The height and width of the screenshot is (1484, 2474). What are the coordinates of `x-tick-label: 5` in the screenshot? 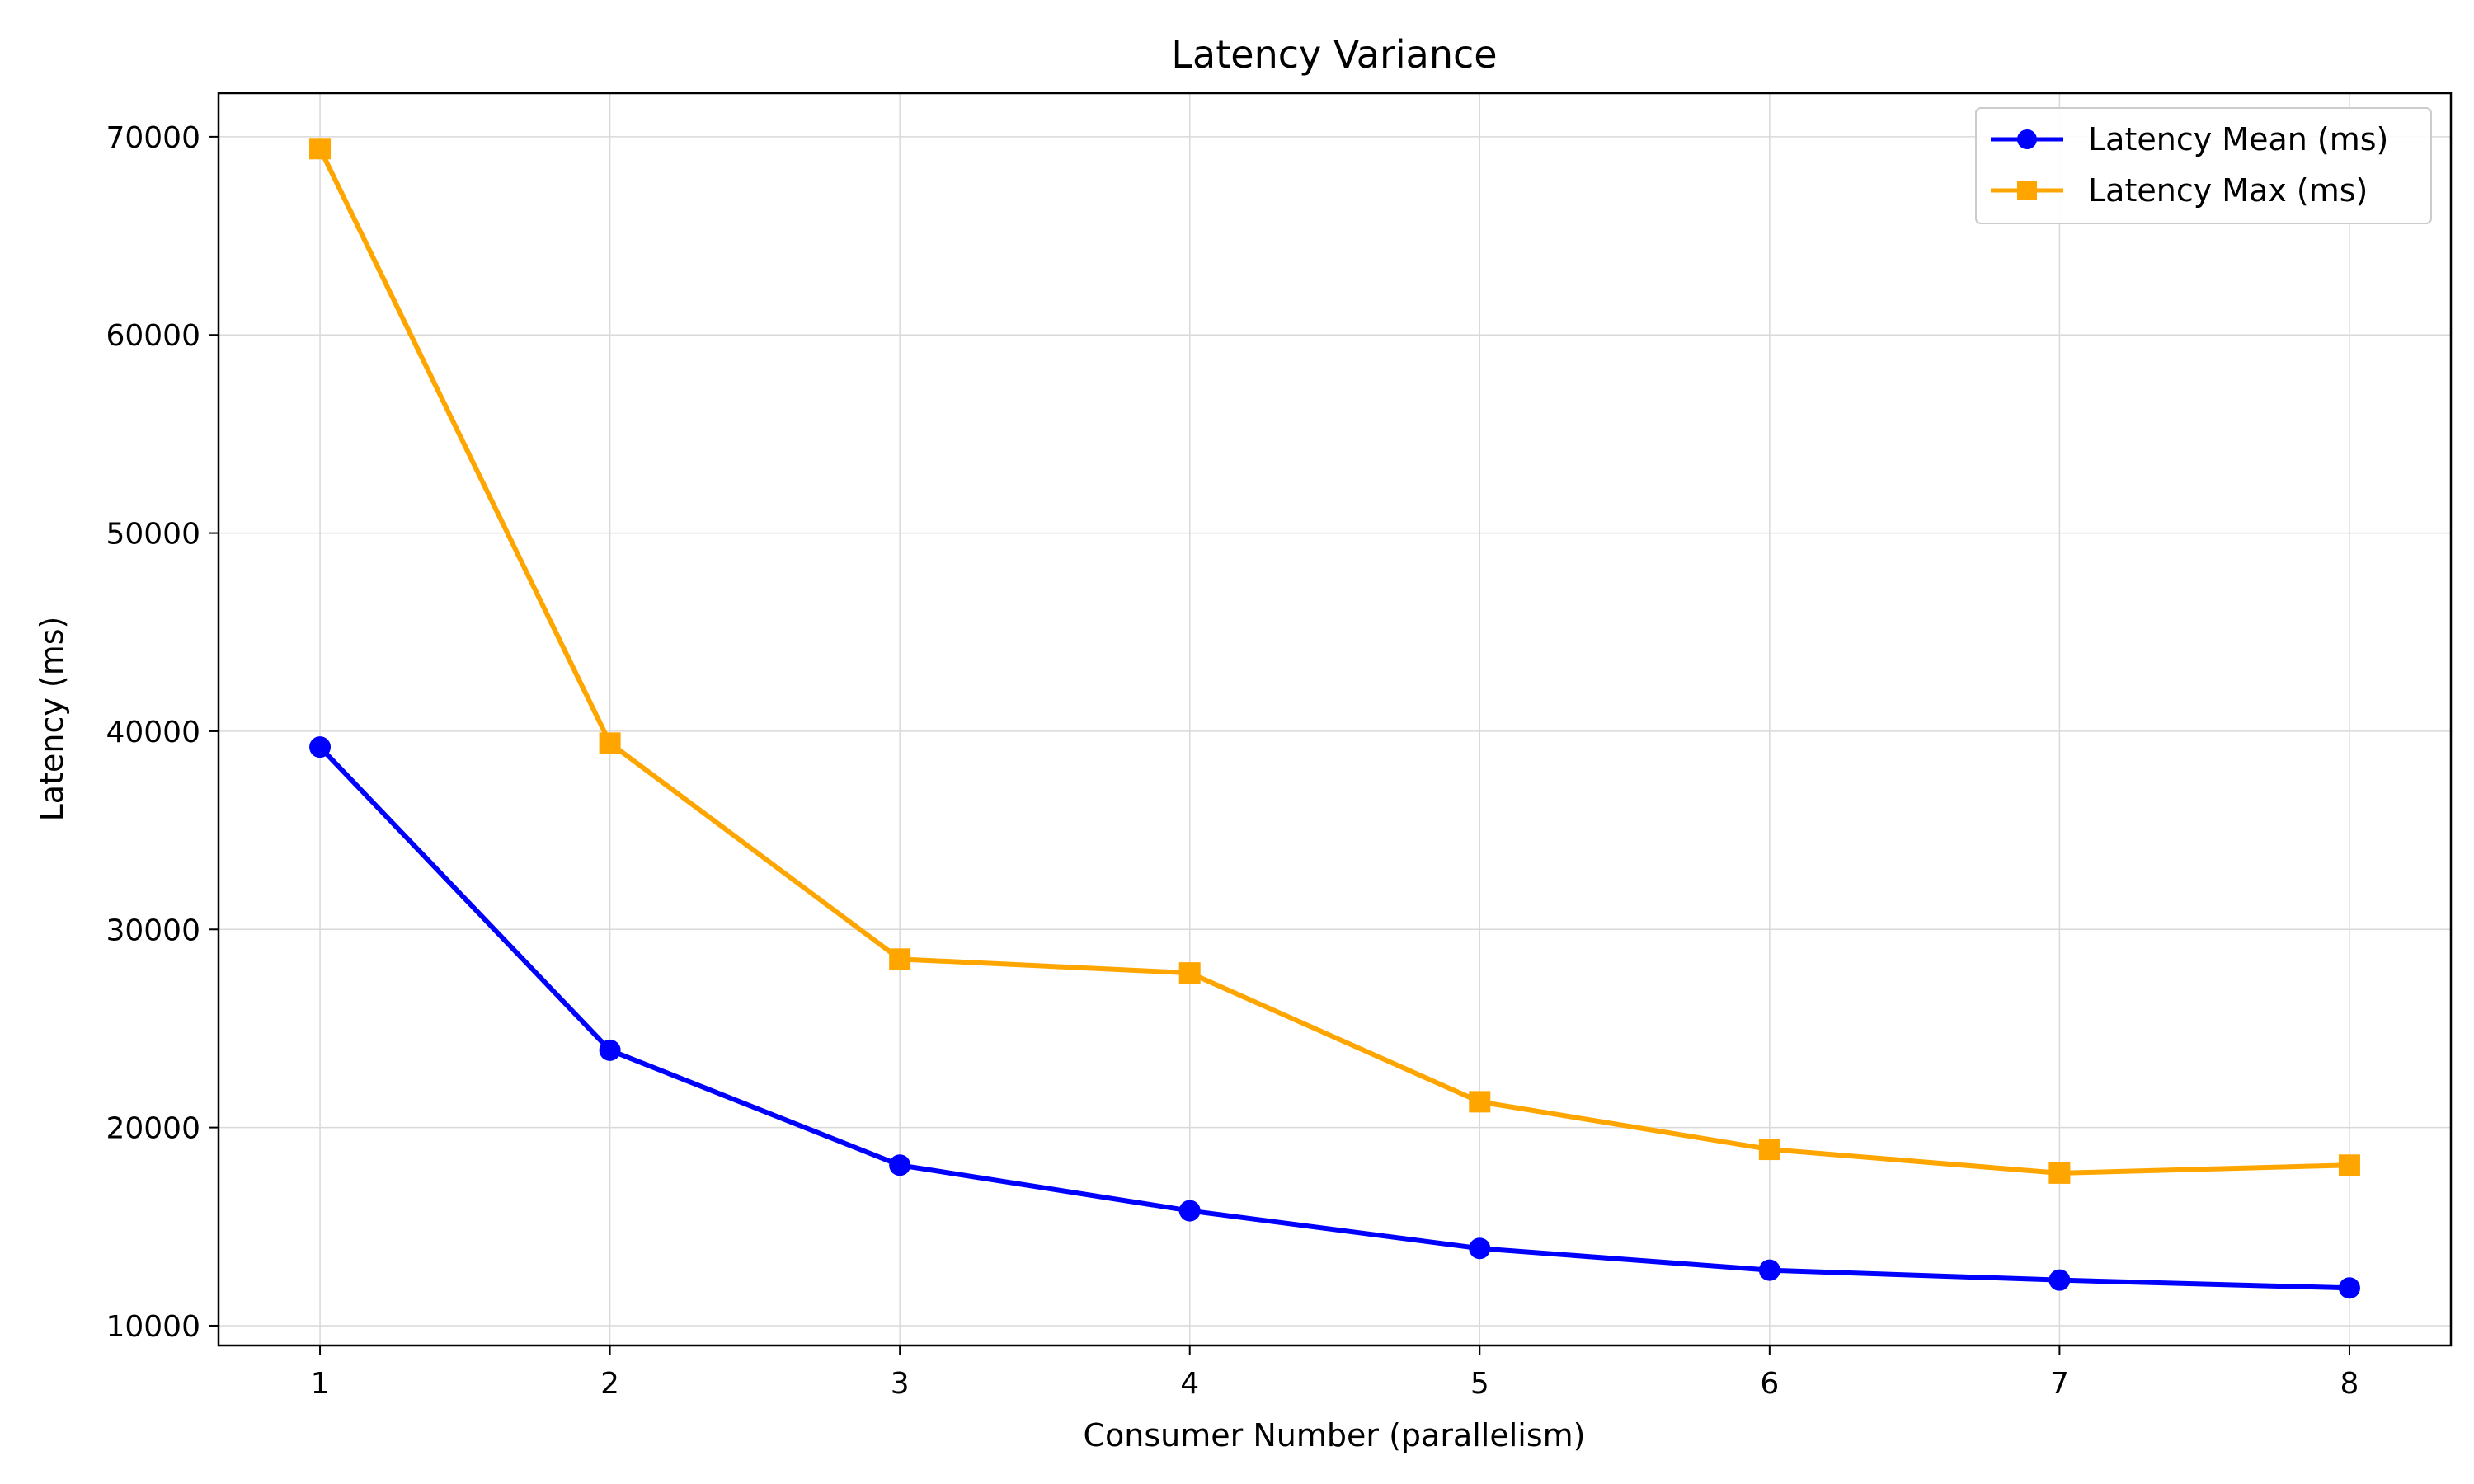 It's located at (1479, 1384).